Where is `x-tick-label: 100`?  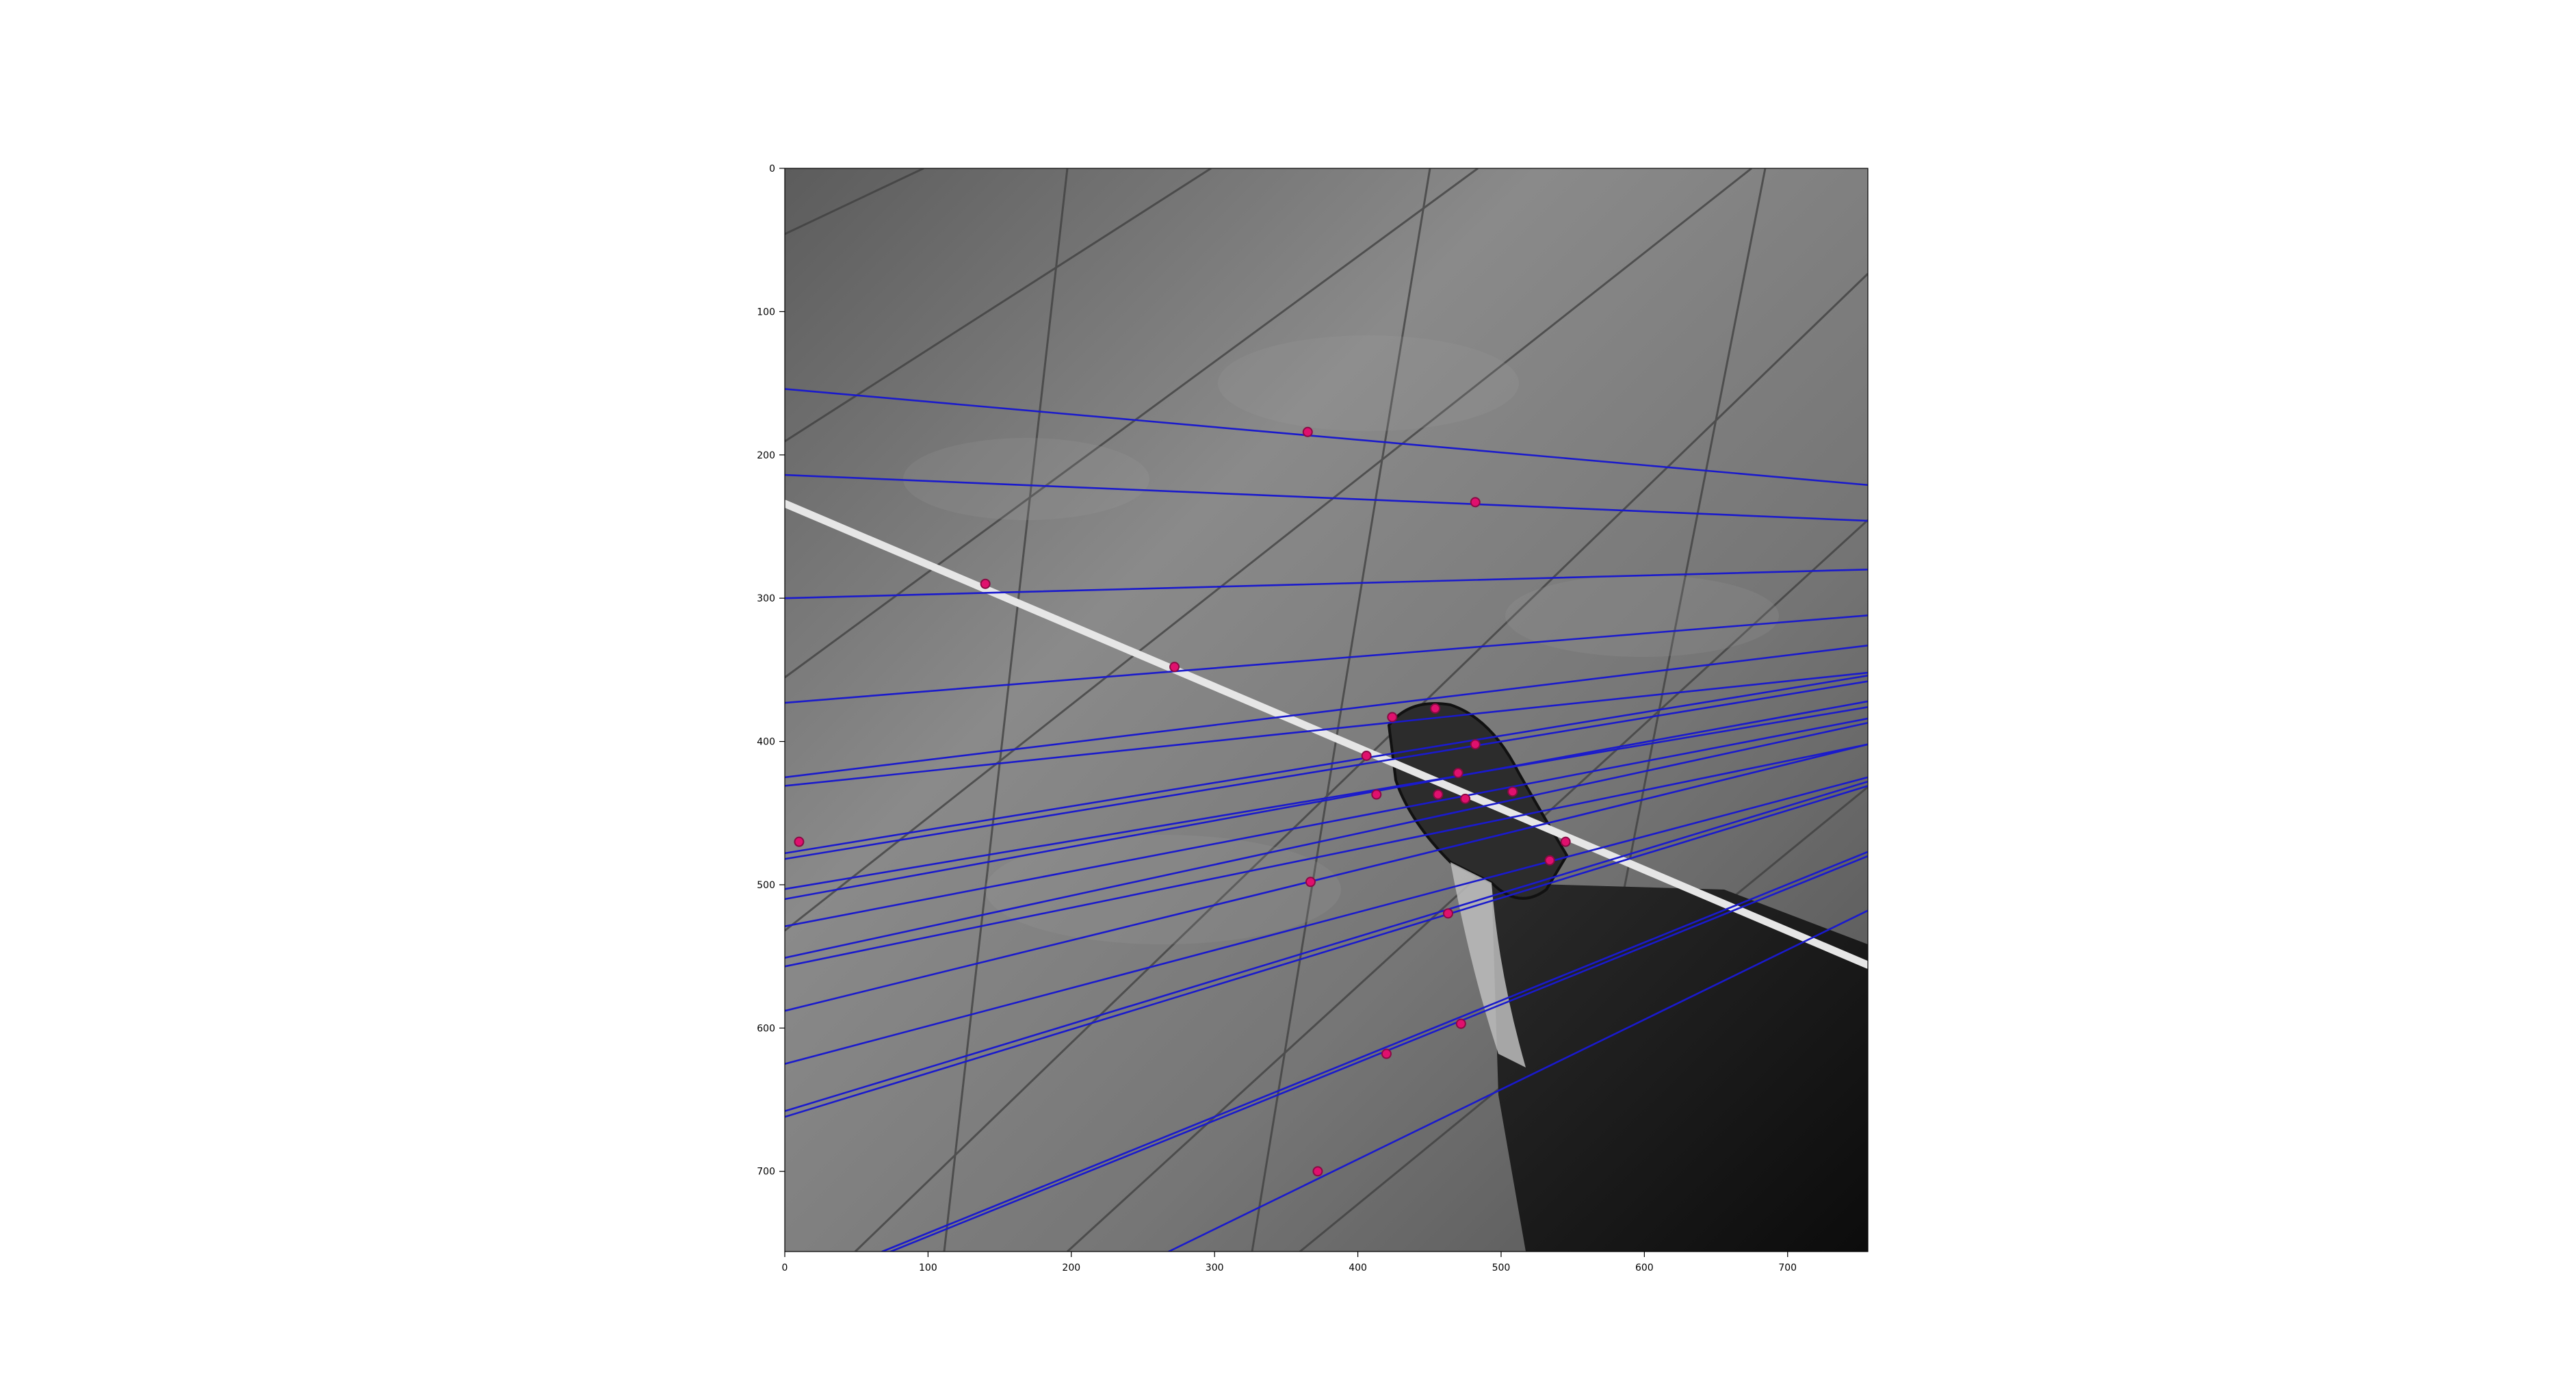
x-tick-label: 100 is located at coordinates (928, 1268).